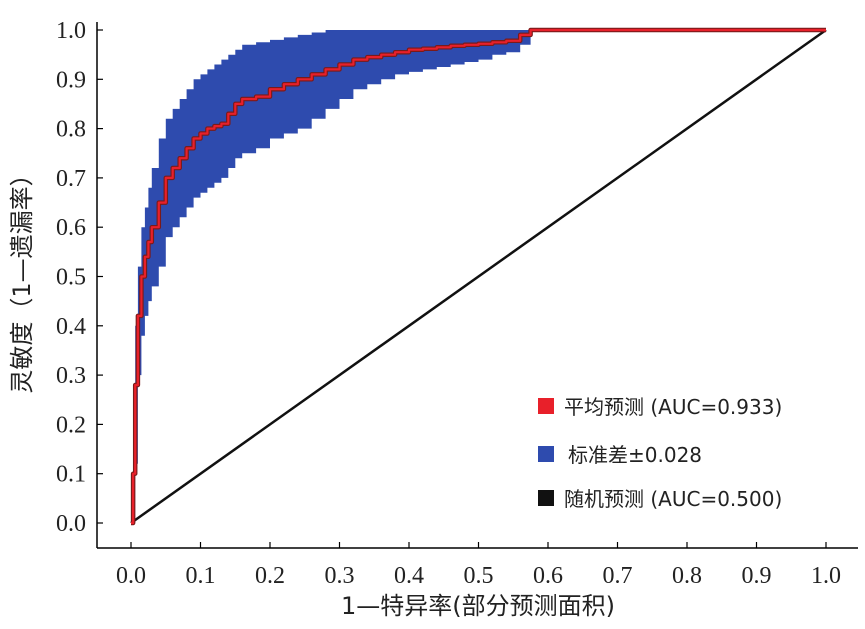  Describe the element at coordinates (71, 376) in the screenshot. I see `y-tick-label: 0.3` at that location.